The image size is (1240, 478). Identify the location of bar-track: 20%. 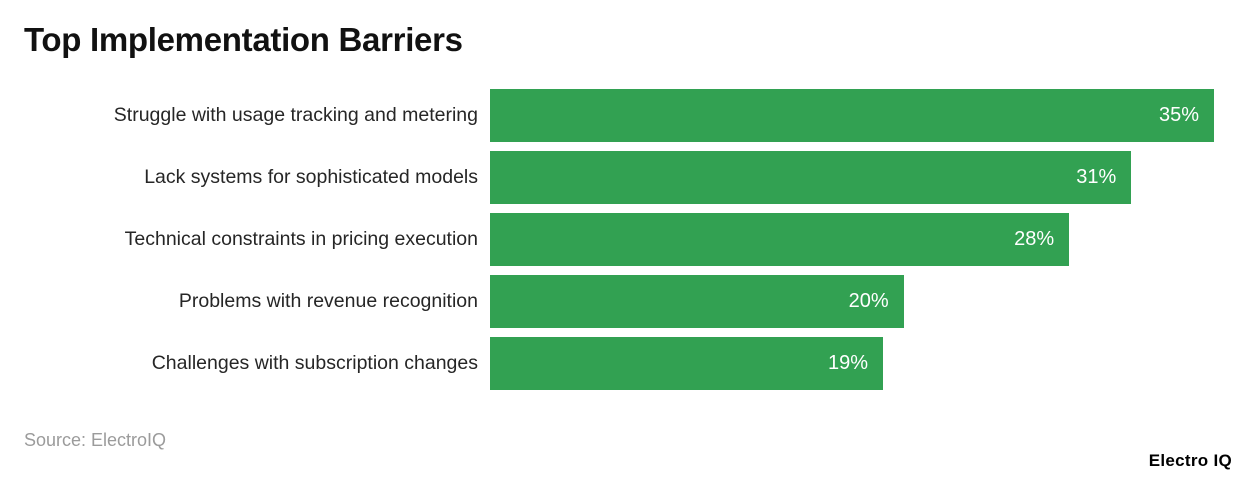
(852, 301).